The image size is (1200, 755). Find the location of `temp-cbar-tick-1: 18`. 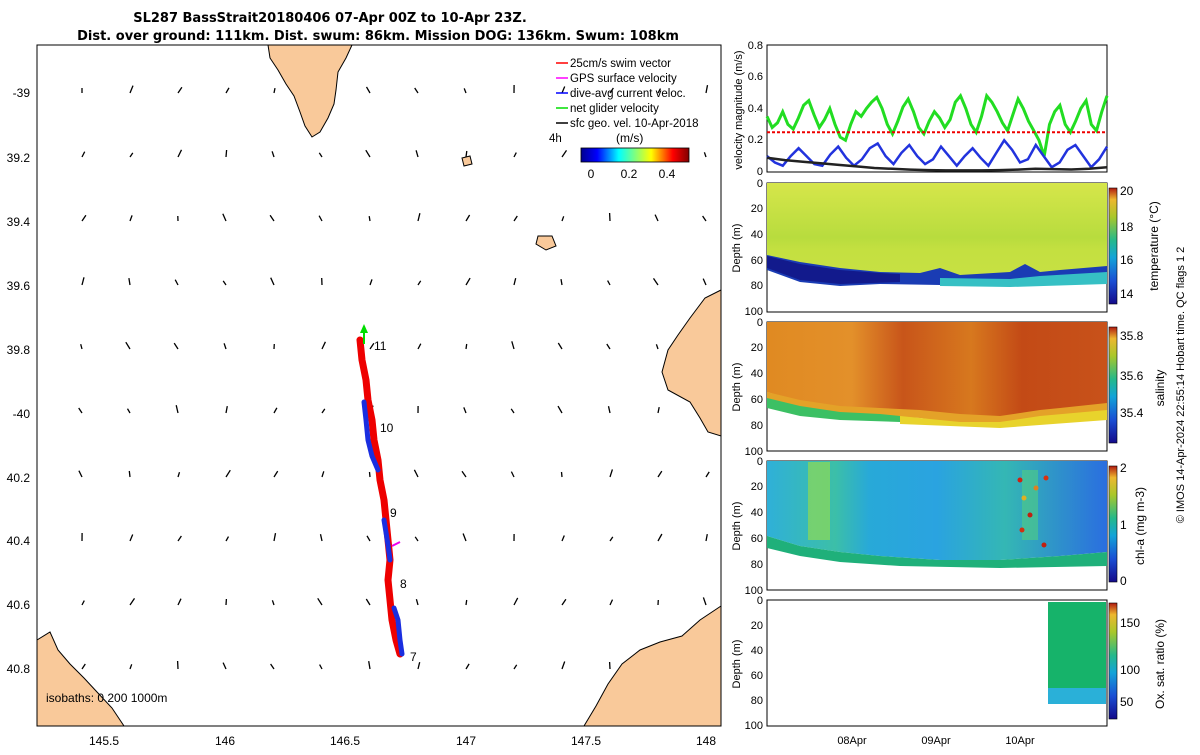

temp-cbar-tick-1: 18 is located at coordinates (1127, 227).